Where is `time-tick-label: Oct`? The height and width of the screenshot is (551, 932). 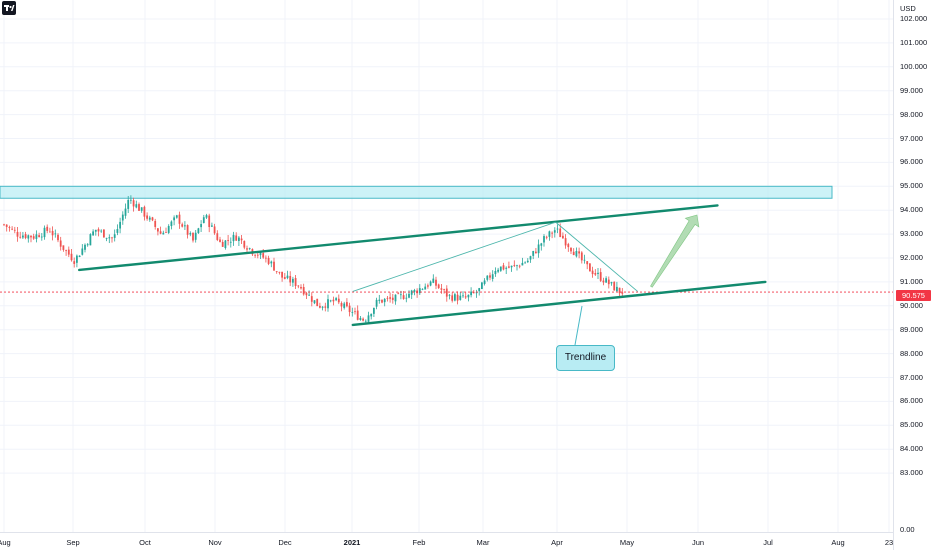
time-tick-label: Oct is located at coordinates (145, 542).